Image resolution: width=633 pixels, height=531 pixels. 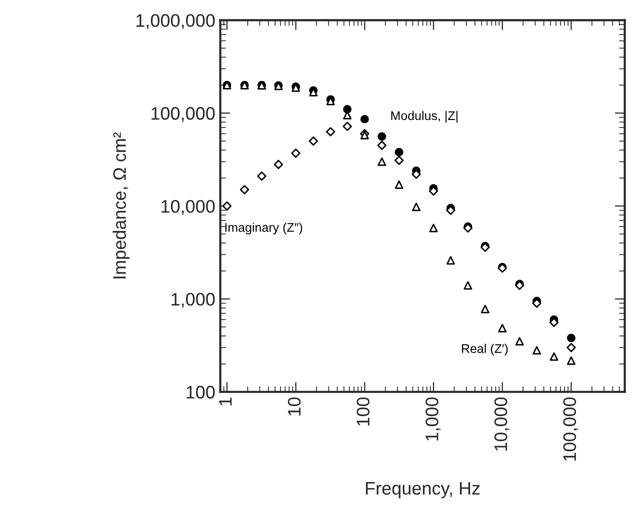 I want to click on y-axis-title: Impedance, Ω cm², so click(x=121, y=205).